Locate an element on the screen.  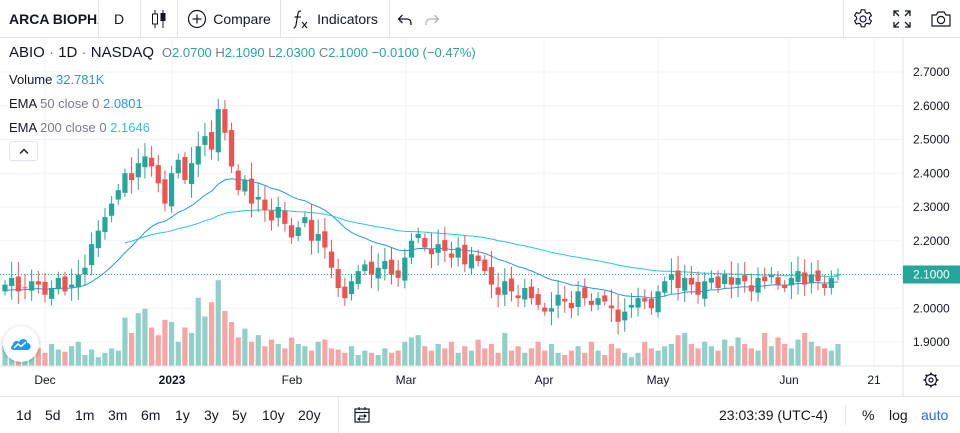
range-1y: 1y is located at coordinates (182, 415).